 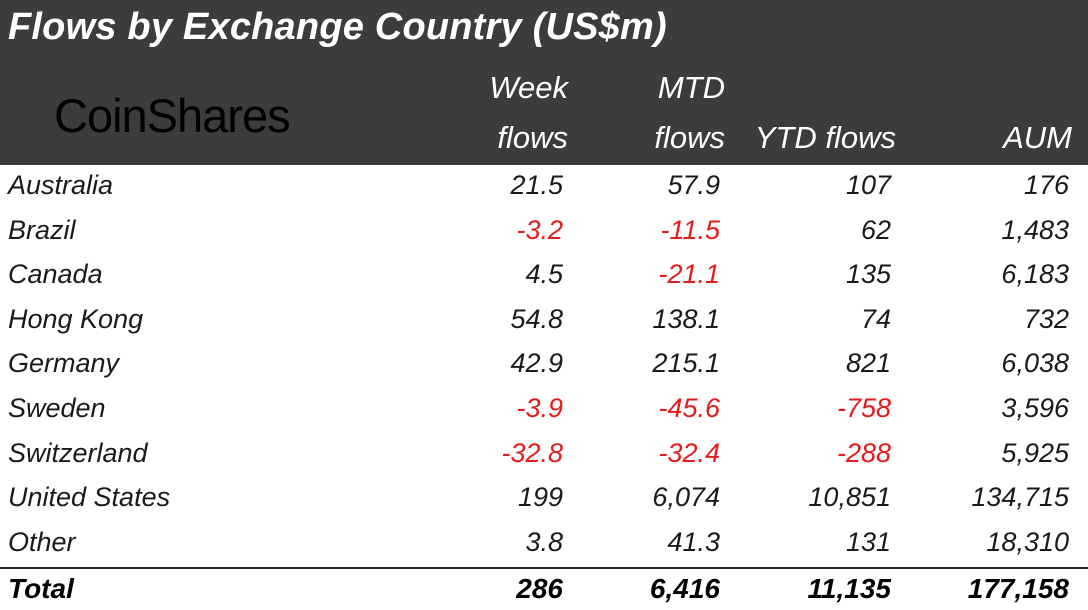 What do you see at coordinates (76, 318) in the screenshot?
I see `country-cell: Hong Kong` at bounding box center [76, 318].